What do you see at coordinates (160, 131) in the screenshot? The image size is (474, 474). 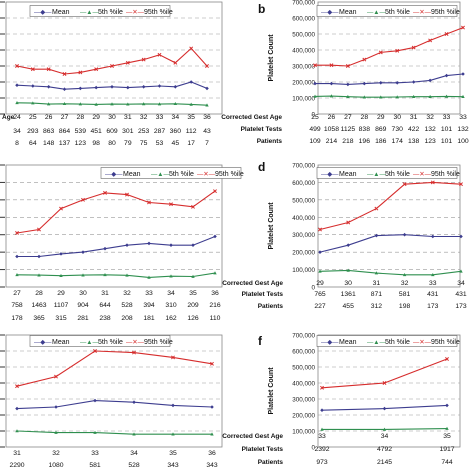 I see `table-cell: 287` at bounding box center [160, 131].